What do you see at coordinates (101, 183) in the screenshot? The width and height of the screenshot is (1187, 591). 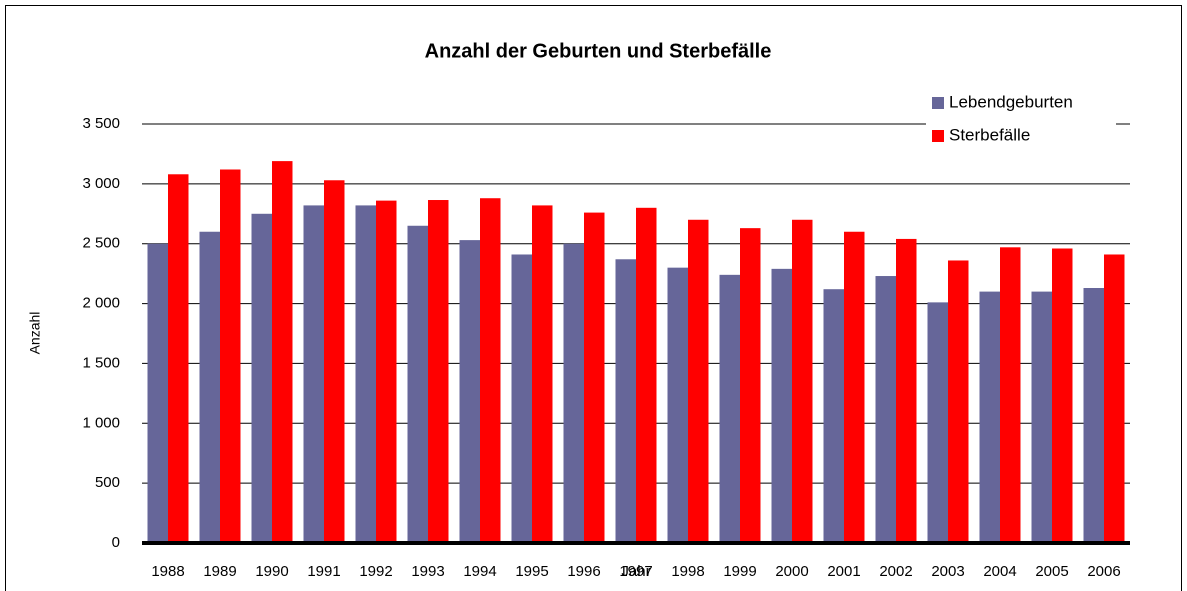 I see `y-tick-label: 3 000` at bounding box center [101, 183].